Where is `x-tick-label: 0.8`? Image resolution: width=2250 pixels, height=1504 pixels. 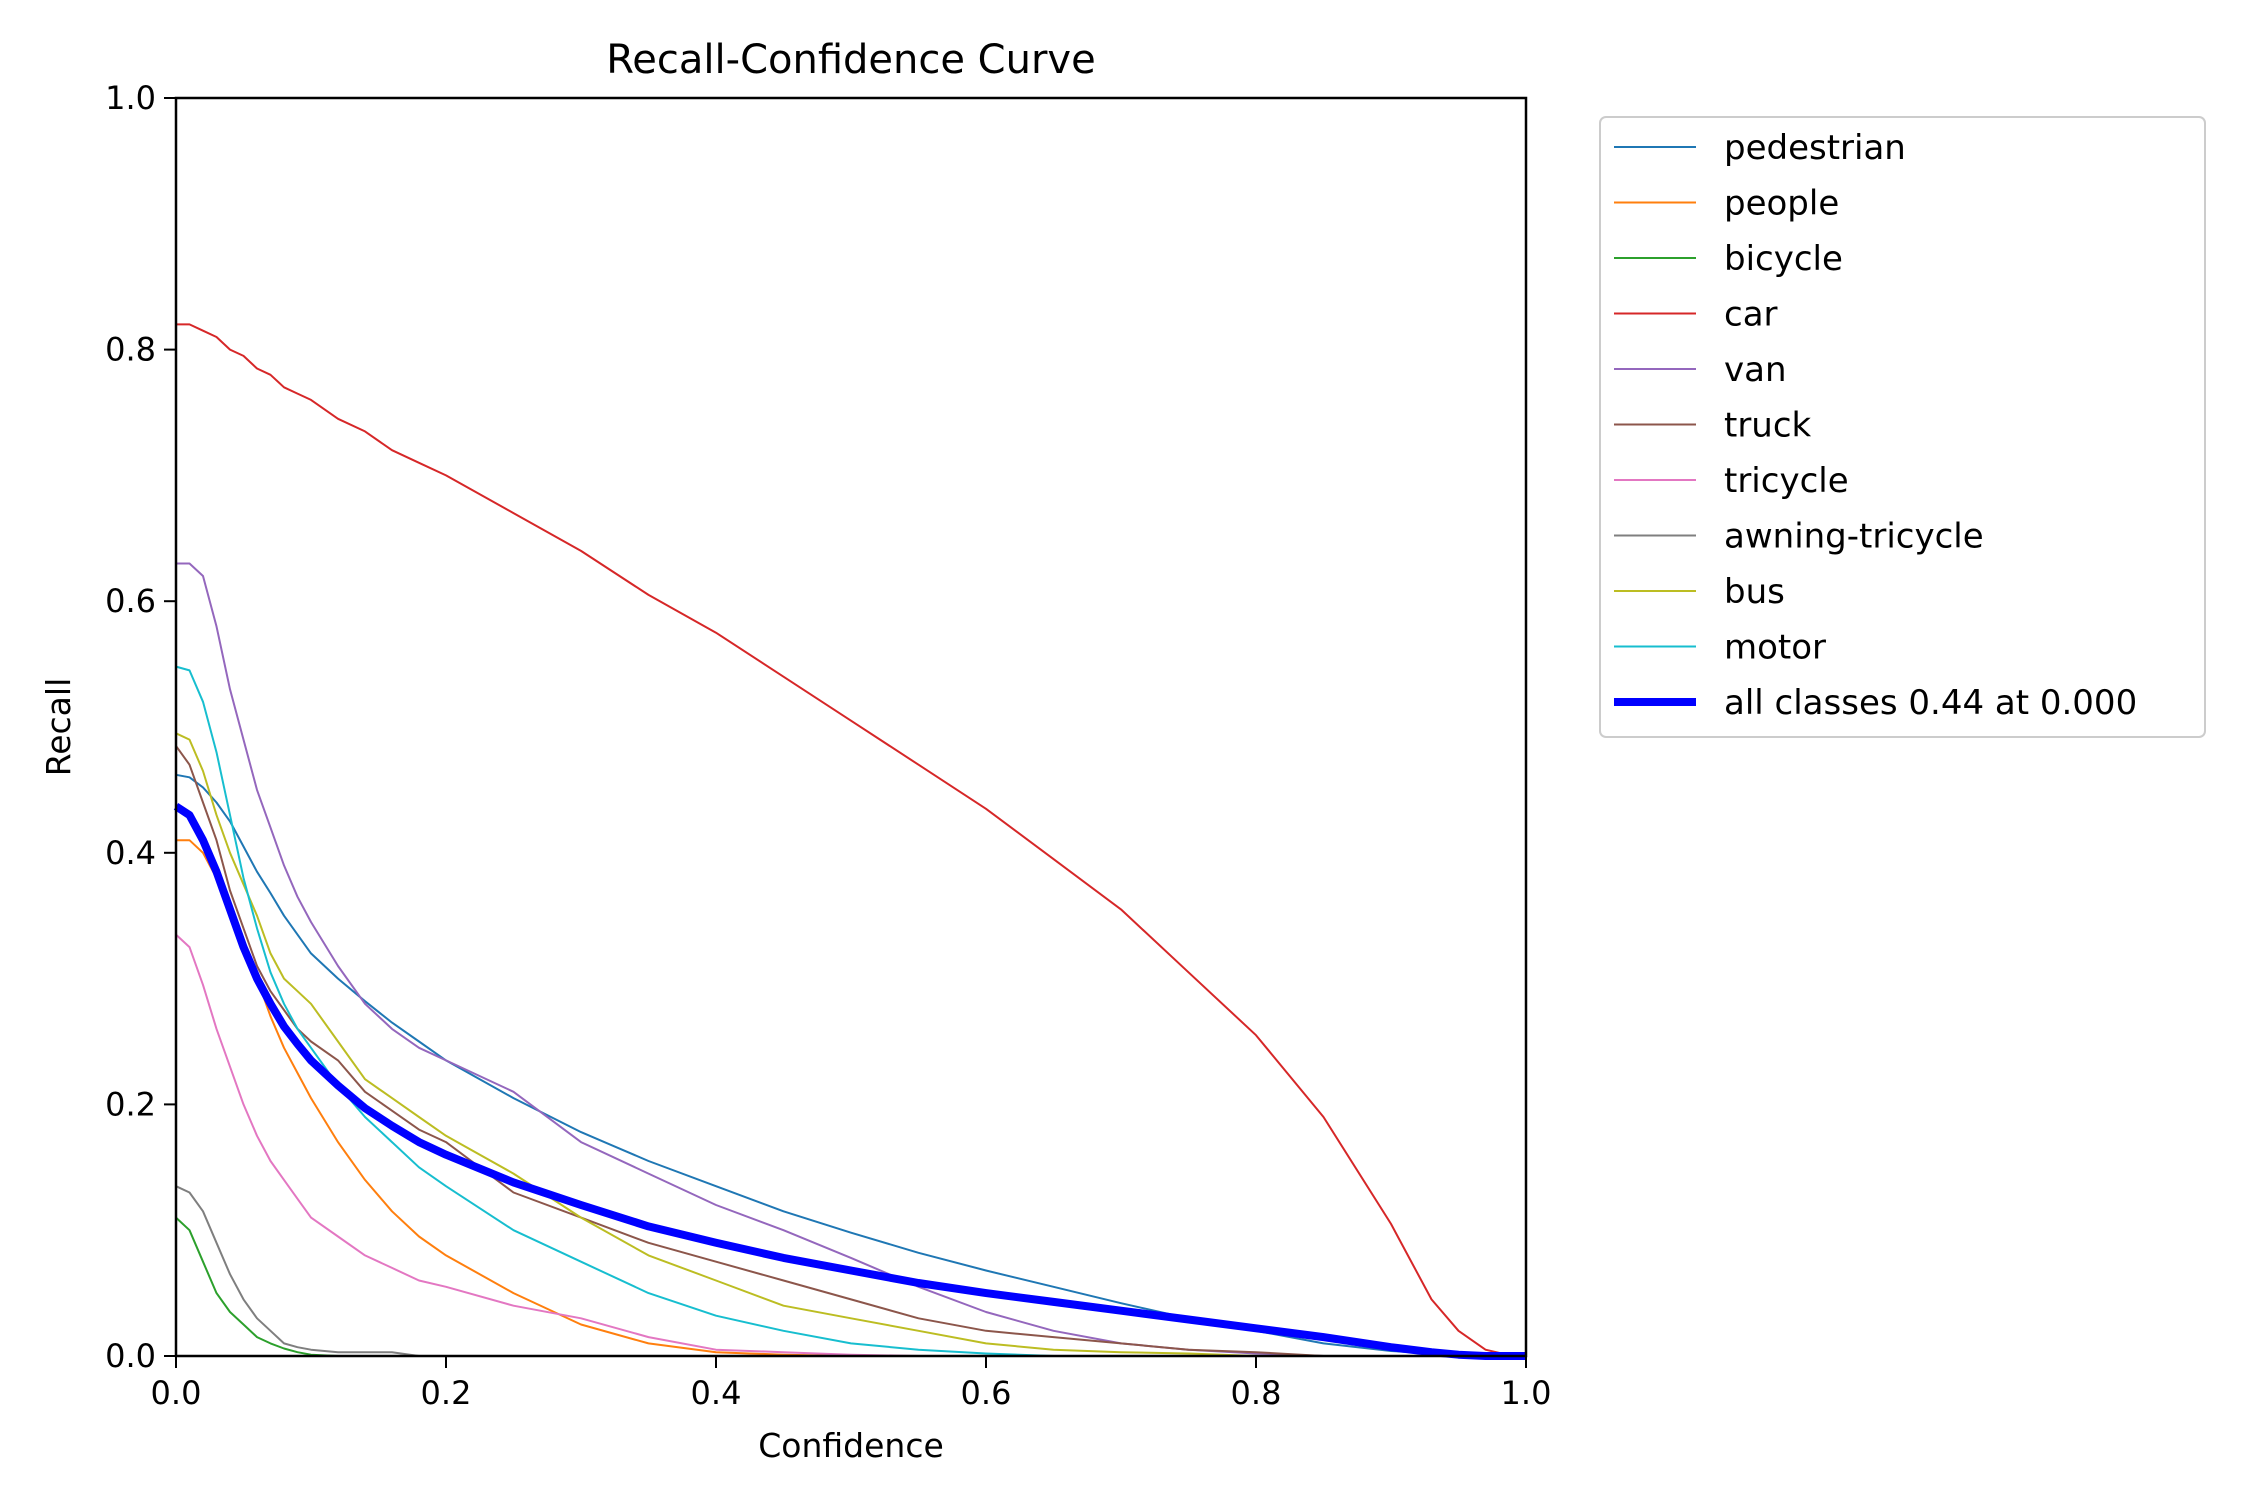
x-tick-label: 0.8 is located at coordinates (1256, 1393).